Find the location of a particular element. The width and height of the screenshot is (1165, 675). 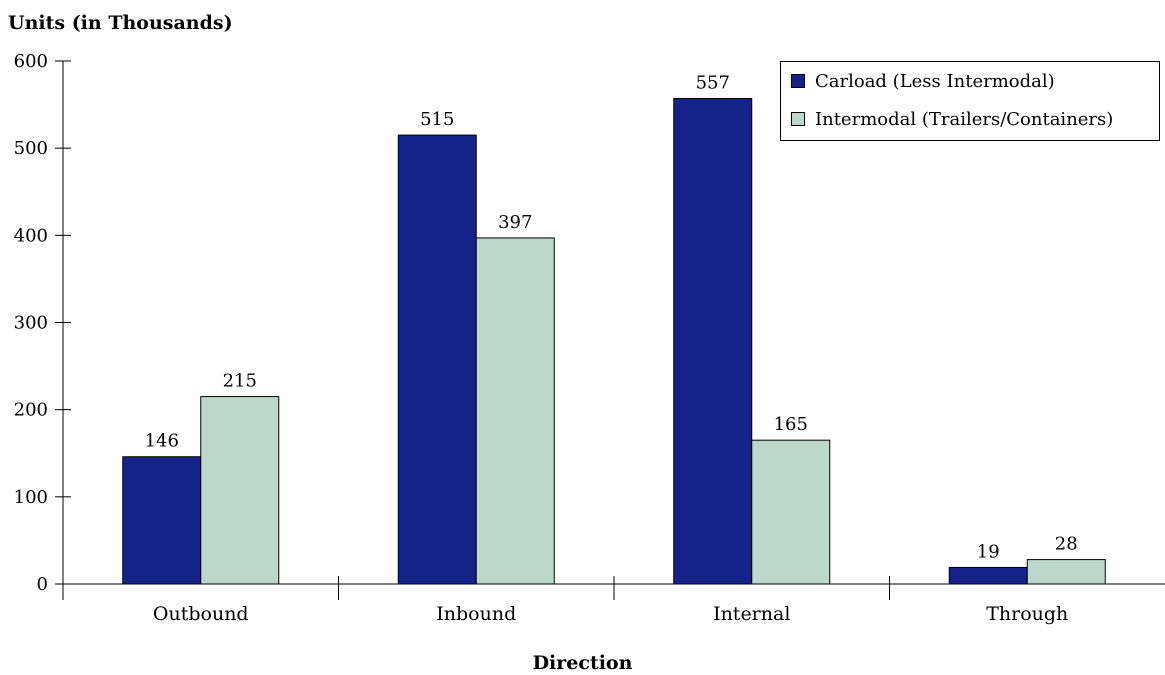

x-tick-label: Inbound is located at coordinates (476, 614).